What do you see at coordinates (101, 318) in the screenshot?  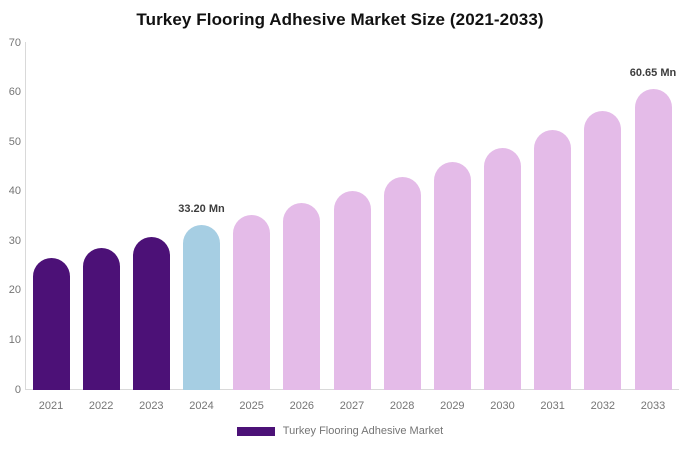 I see `bar-2022` at bounding box center [101, 318].